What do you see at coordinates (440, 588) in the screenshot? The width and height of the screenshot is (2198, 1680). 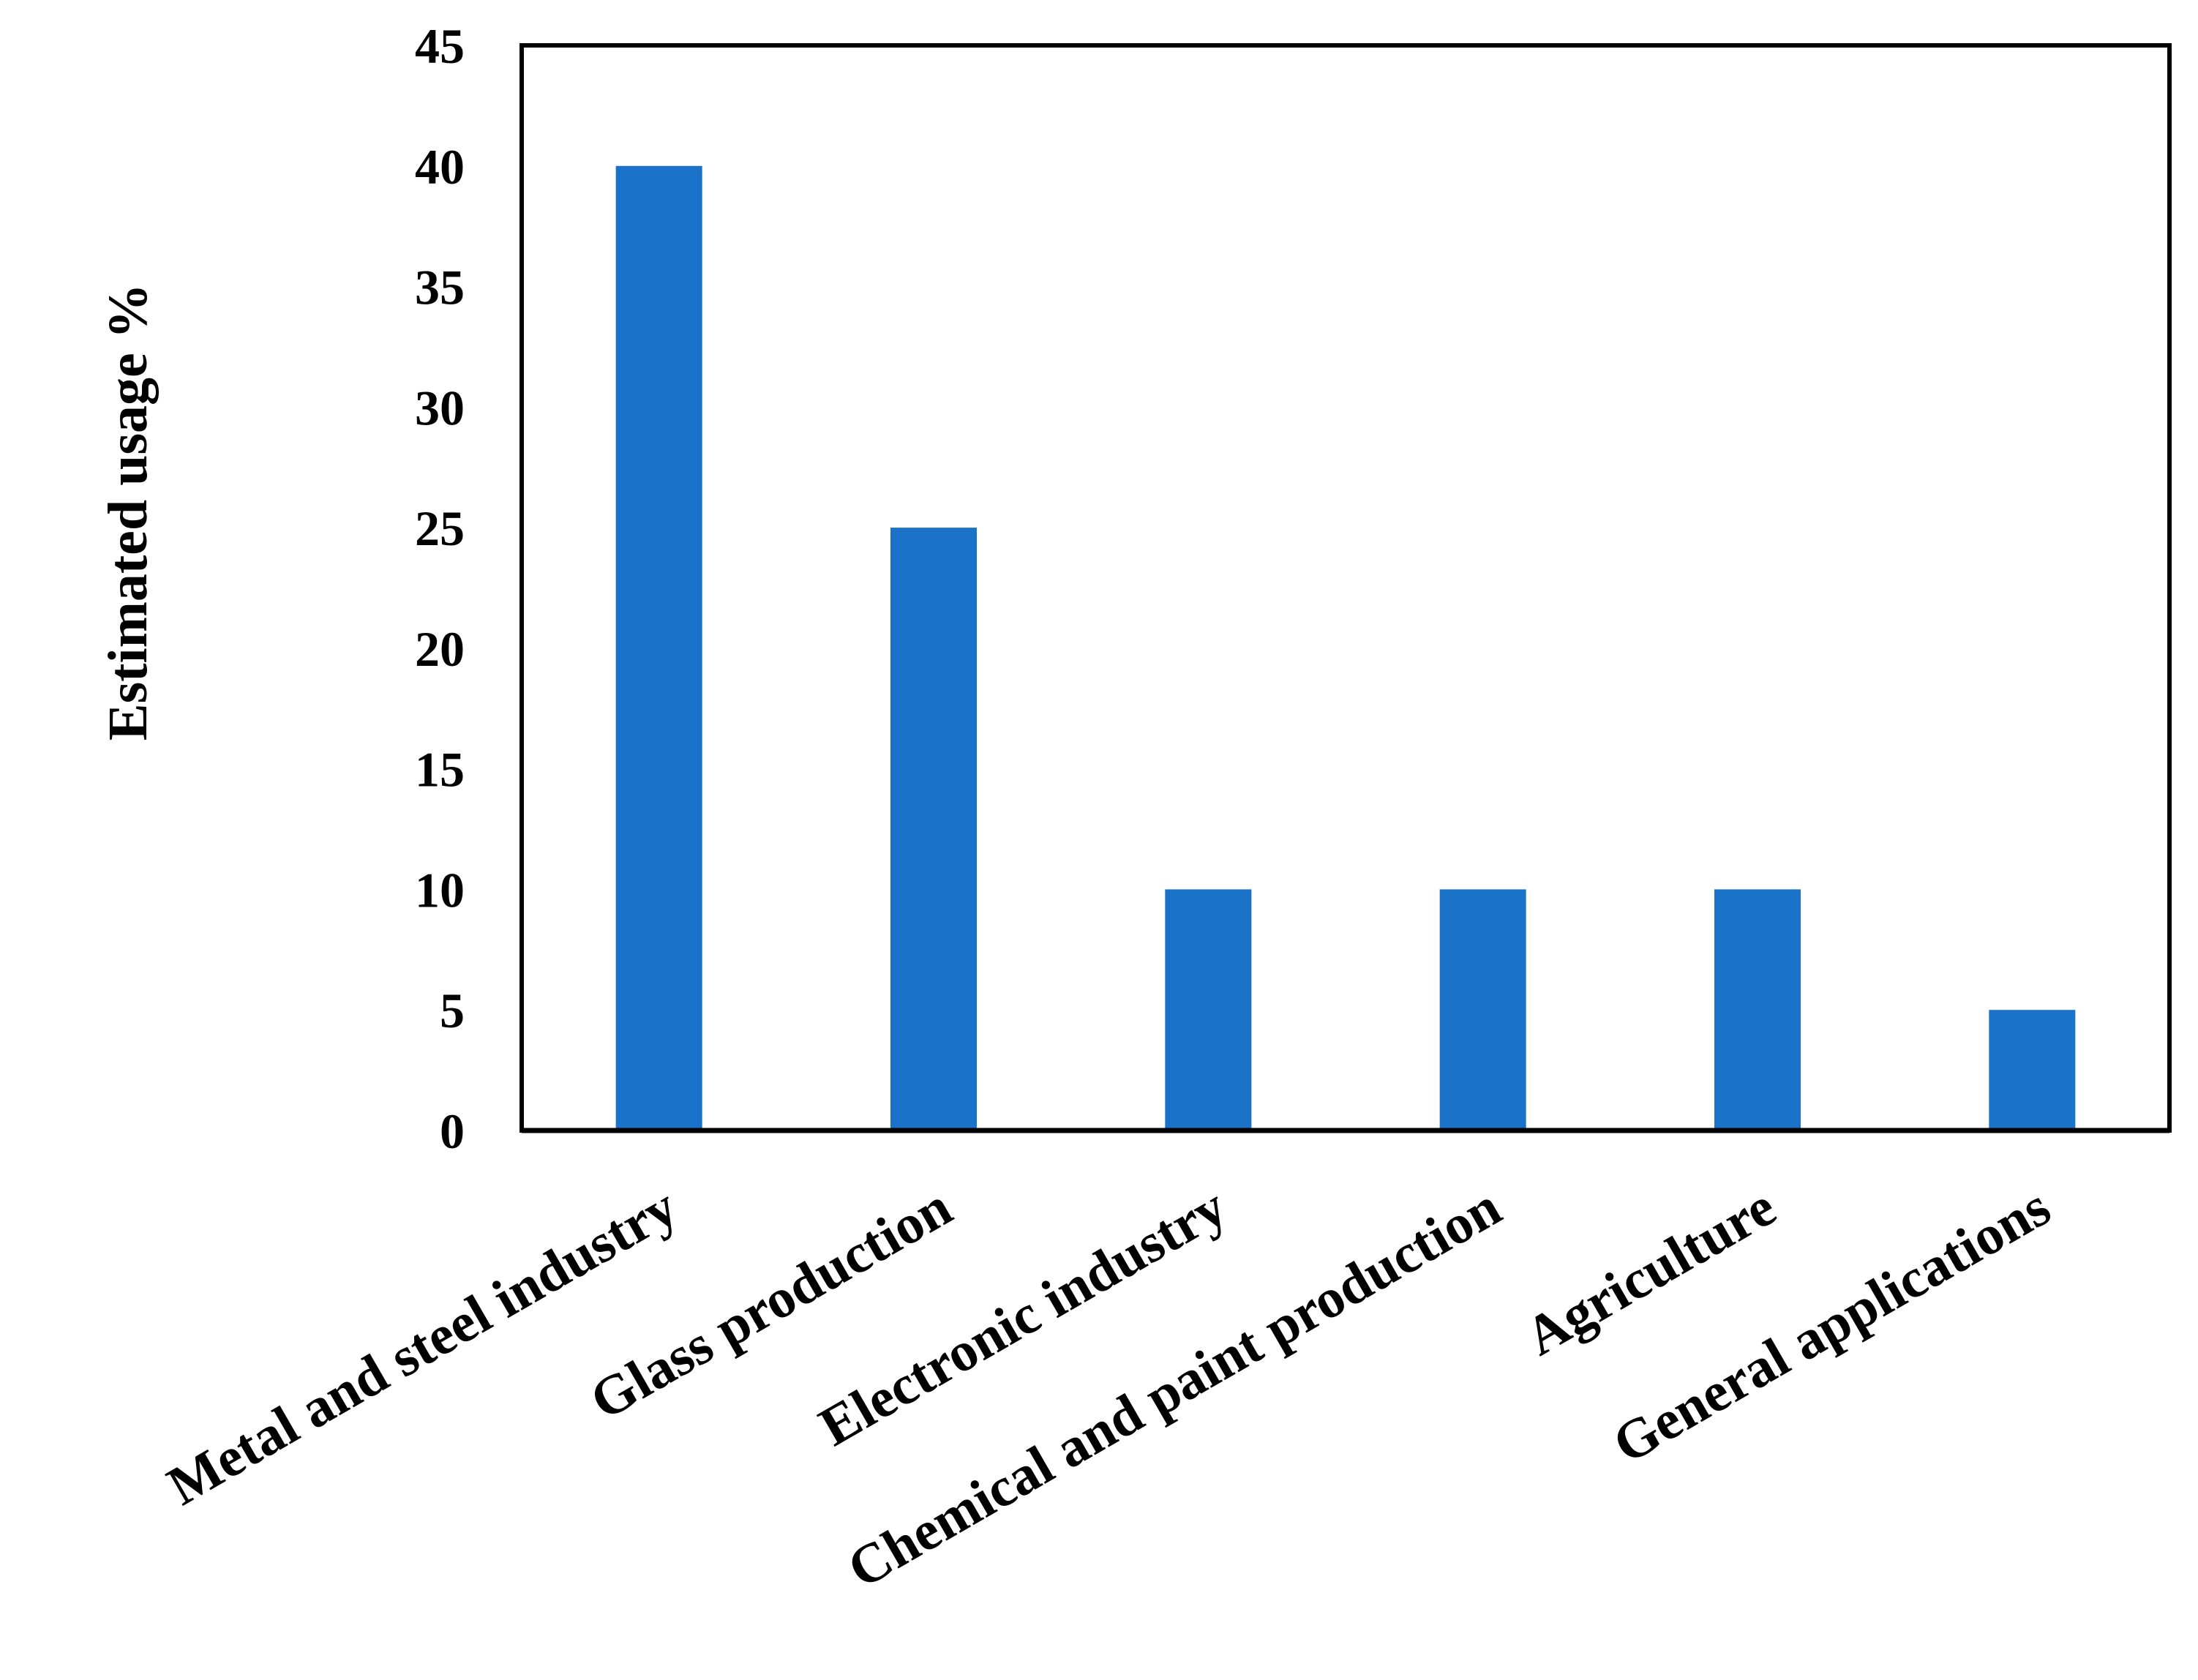 I see `y-axis-ticks: 0 5 10 15 20 25 30 35 40 45` at bounding box center [440, 588].